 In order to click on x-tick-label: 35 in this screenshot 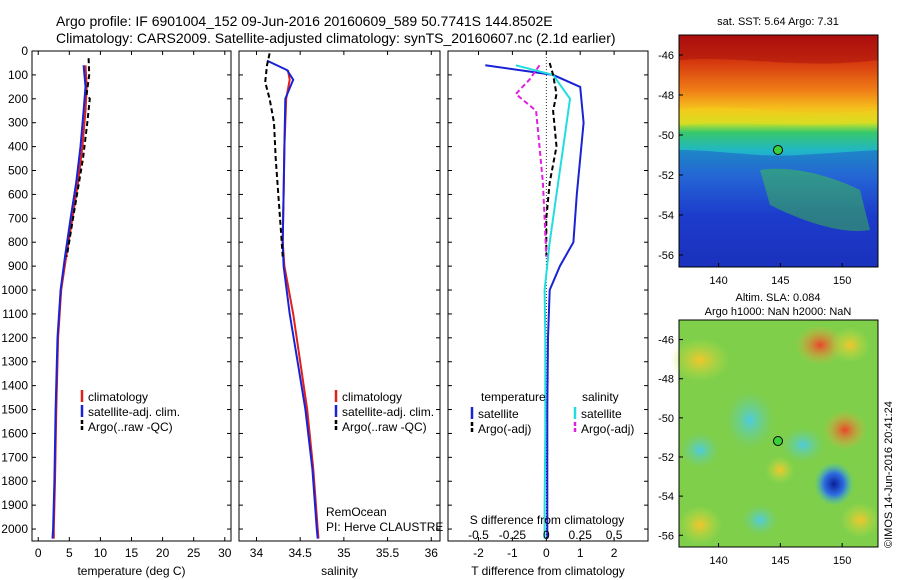, I will do `click(344, 553)`.